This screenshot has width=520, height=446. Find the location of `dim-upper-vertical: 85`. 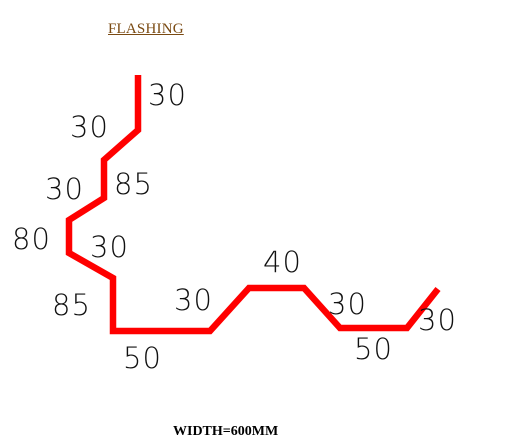

dim-upper-vertical: 85 is located at coordinates (133, 184).